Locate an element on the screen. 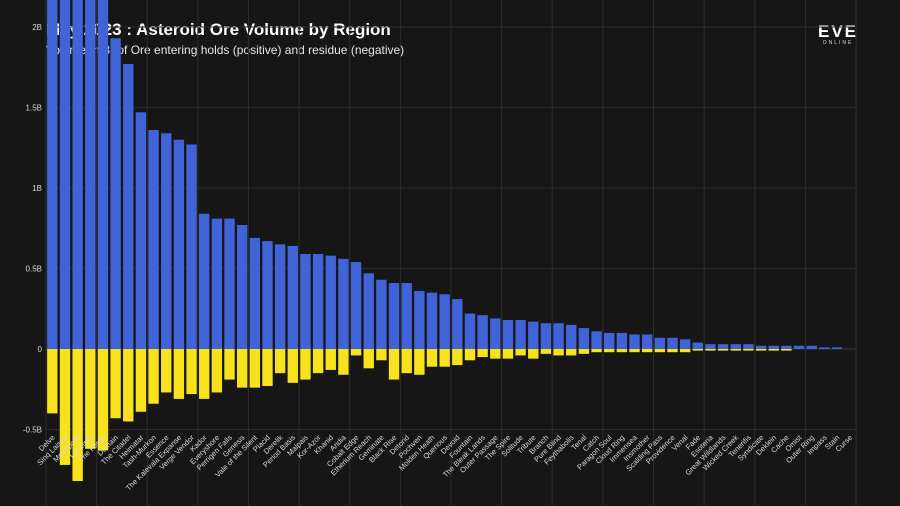 The height and width of the screenshot is (506, 900). y-tick-label: 2B is located at coordinates (37, 27).